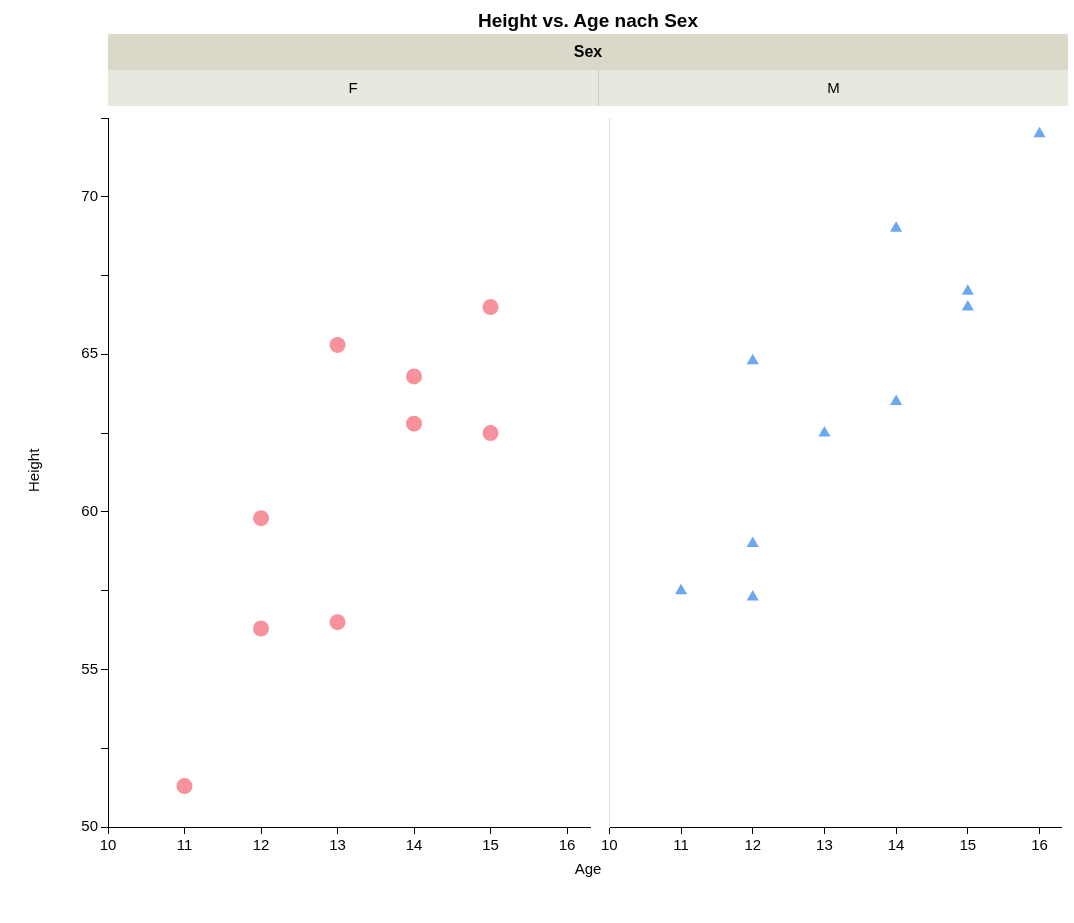 The height and width of the screenshot is (923, 1074). I want to click on y-axis-title: Height, so click(33, 469).